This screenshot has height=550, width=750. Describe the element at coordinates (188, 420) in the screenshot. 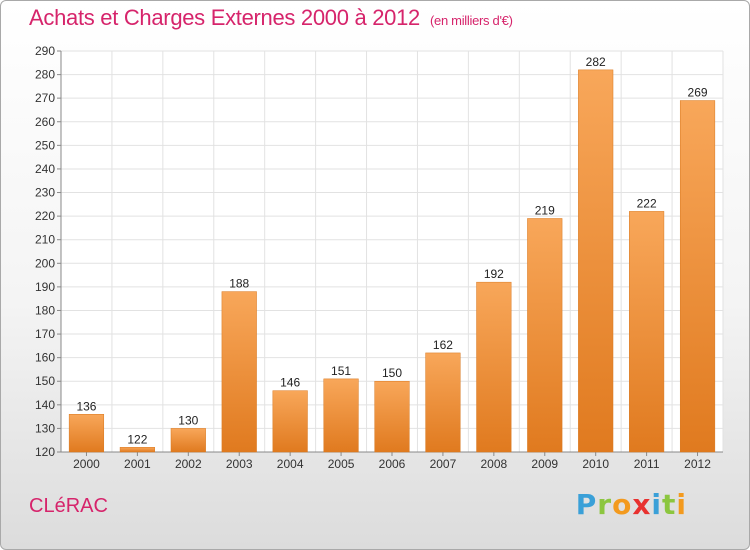

I see `value-label: 130` at that location.